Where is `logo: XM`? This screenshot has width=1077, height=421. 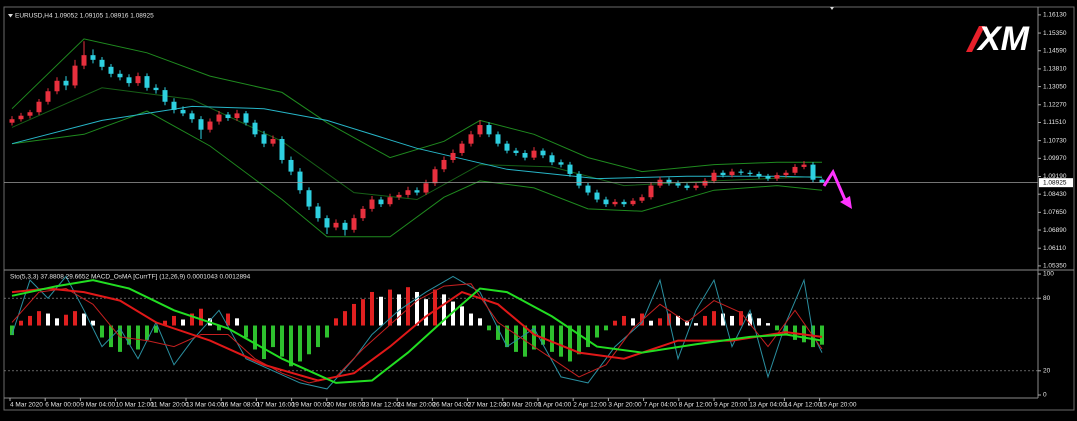 logo: XM is located at coordinates (1003, 39).